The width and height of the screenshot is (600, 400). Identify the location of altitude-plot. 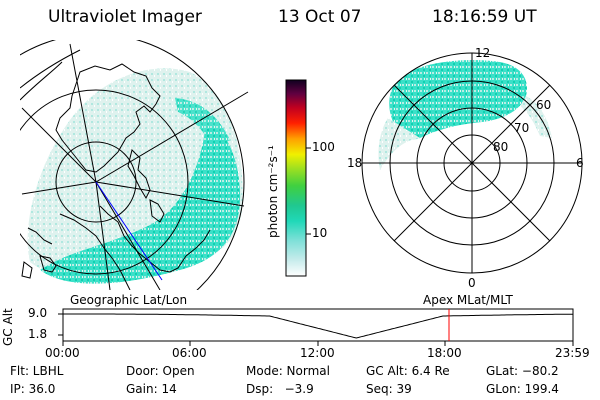
(316, 327).